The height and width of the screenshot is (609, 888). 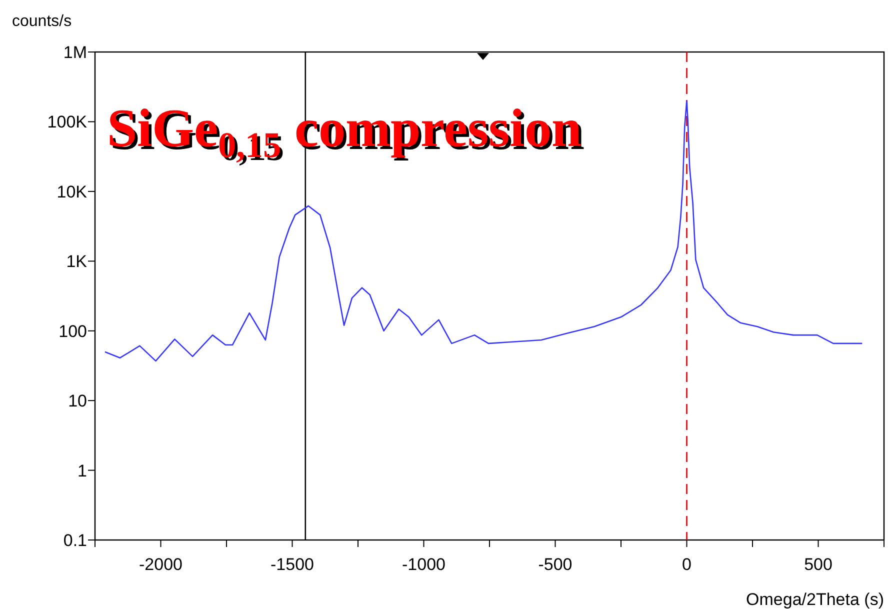 What do you see at coordinates (292, 564) in the screenshot?
I see `x-tick-label: -1500` at bounding box center [292, 564].